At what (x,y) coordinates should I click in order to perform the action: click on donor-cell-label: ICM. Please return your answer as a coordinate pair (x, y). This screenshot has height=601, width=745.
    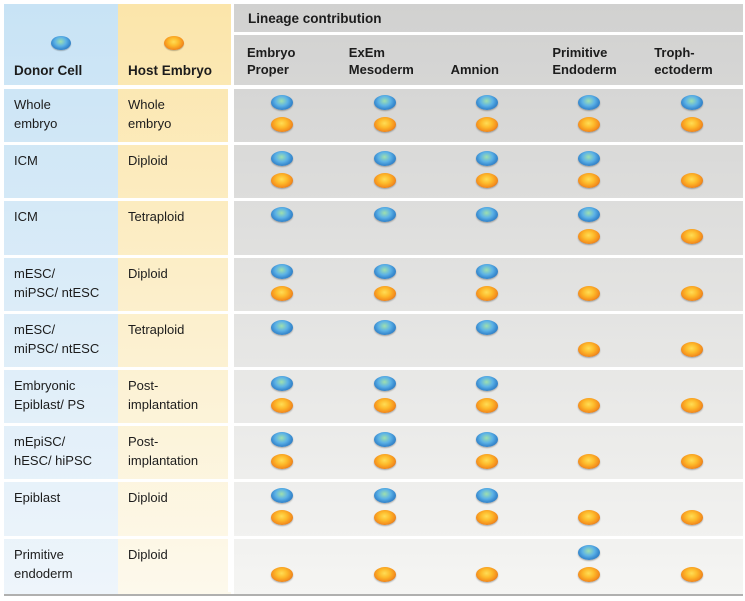
    Looking at the image, I should click on (26, 217).